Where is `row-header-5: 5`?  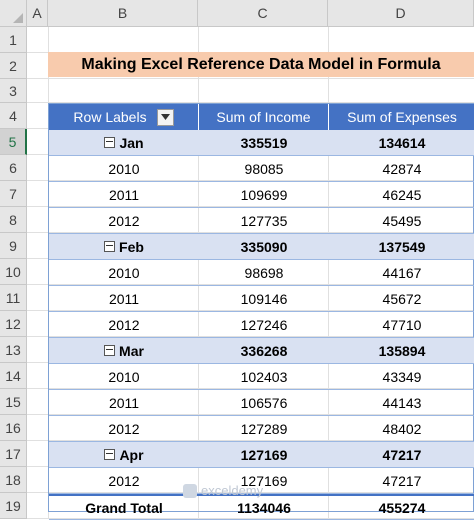
row-header-5: 5 is located at coordinates (13, 142).